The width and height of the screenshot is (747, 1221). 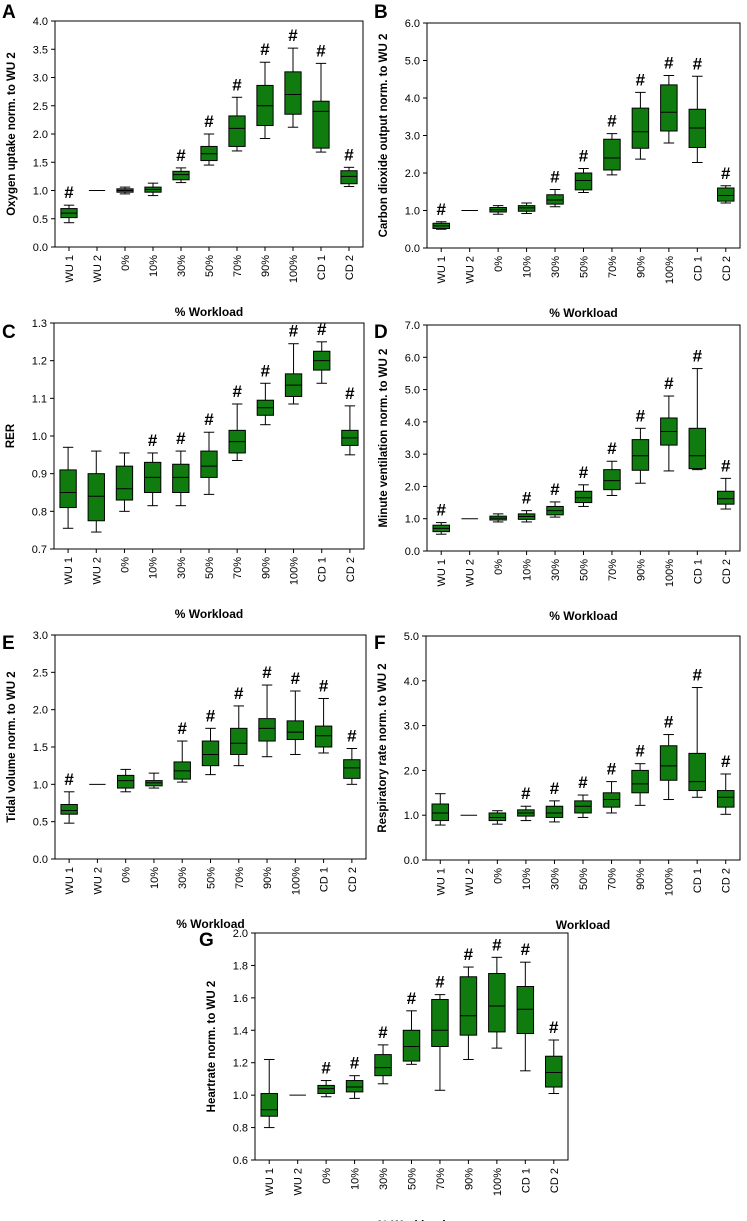 What do you see at coordinates (384, 136) in the screenshot?
I see `y-axis-label: Carbon dioxide output norm. to WU 2` at bounding box center [384, 136].